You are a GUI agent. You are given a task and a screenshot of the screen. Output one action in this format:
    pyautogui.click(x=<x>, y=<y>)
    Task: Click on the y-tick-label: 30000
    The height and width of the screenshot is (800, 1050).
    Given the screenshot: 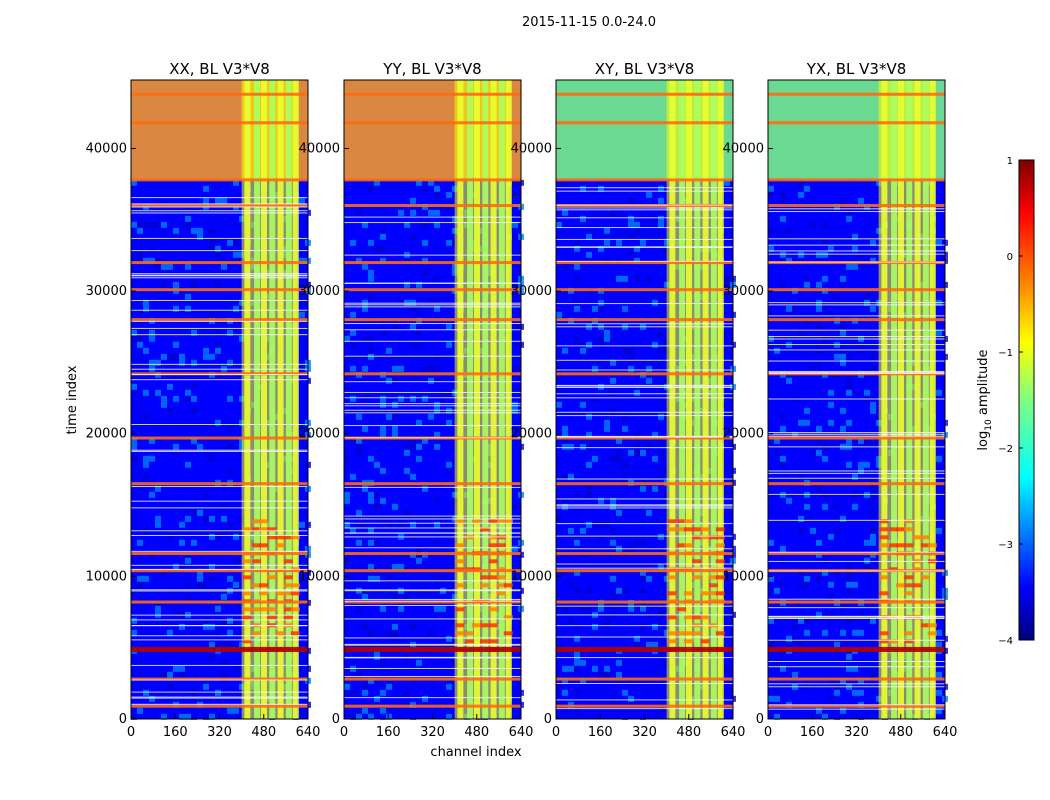 What is the action you would take?
    pyautogui.click(x=743, y=291)
    